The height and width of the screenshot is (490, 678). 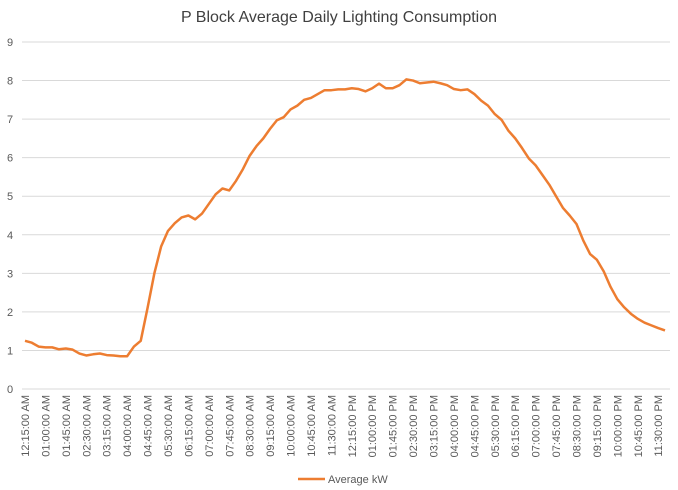 I want to click on x-tick-label: 09:15:00 PM, so click(x=598, y=426).